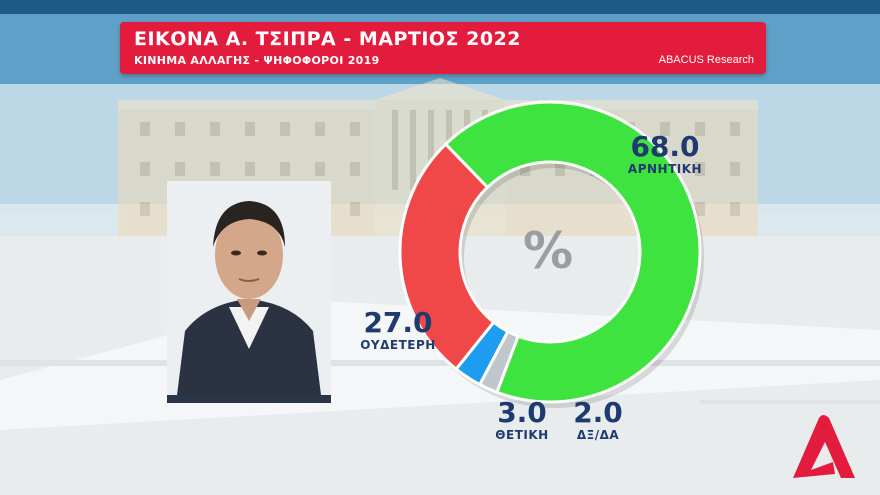  What do you see at coordinates (398, 322) in the screenshot?
I see `value-number: 27.0` at bounding box center [398, 322].